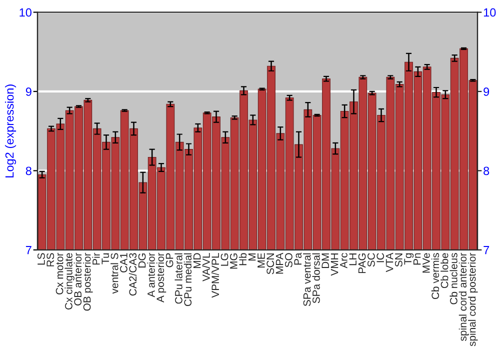  Describe the element at coordinates (215, 275) in the screenshot. I see `x-tick-label: VPM/VPL` at that location.